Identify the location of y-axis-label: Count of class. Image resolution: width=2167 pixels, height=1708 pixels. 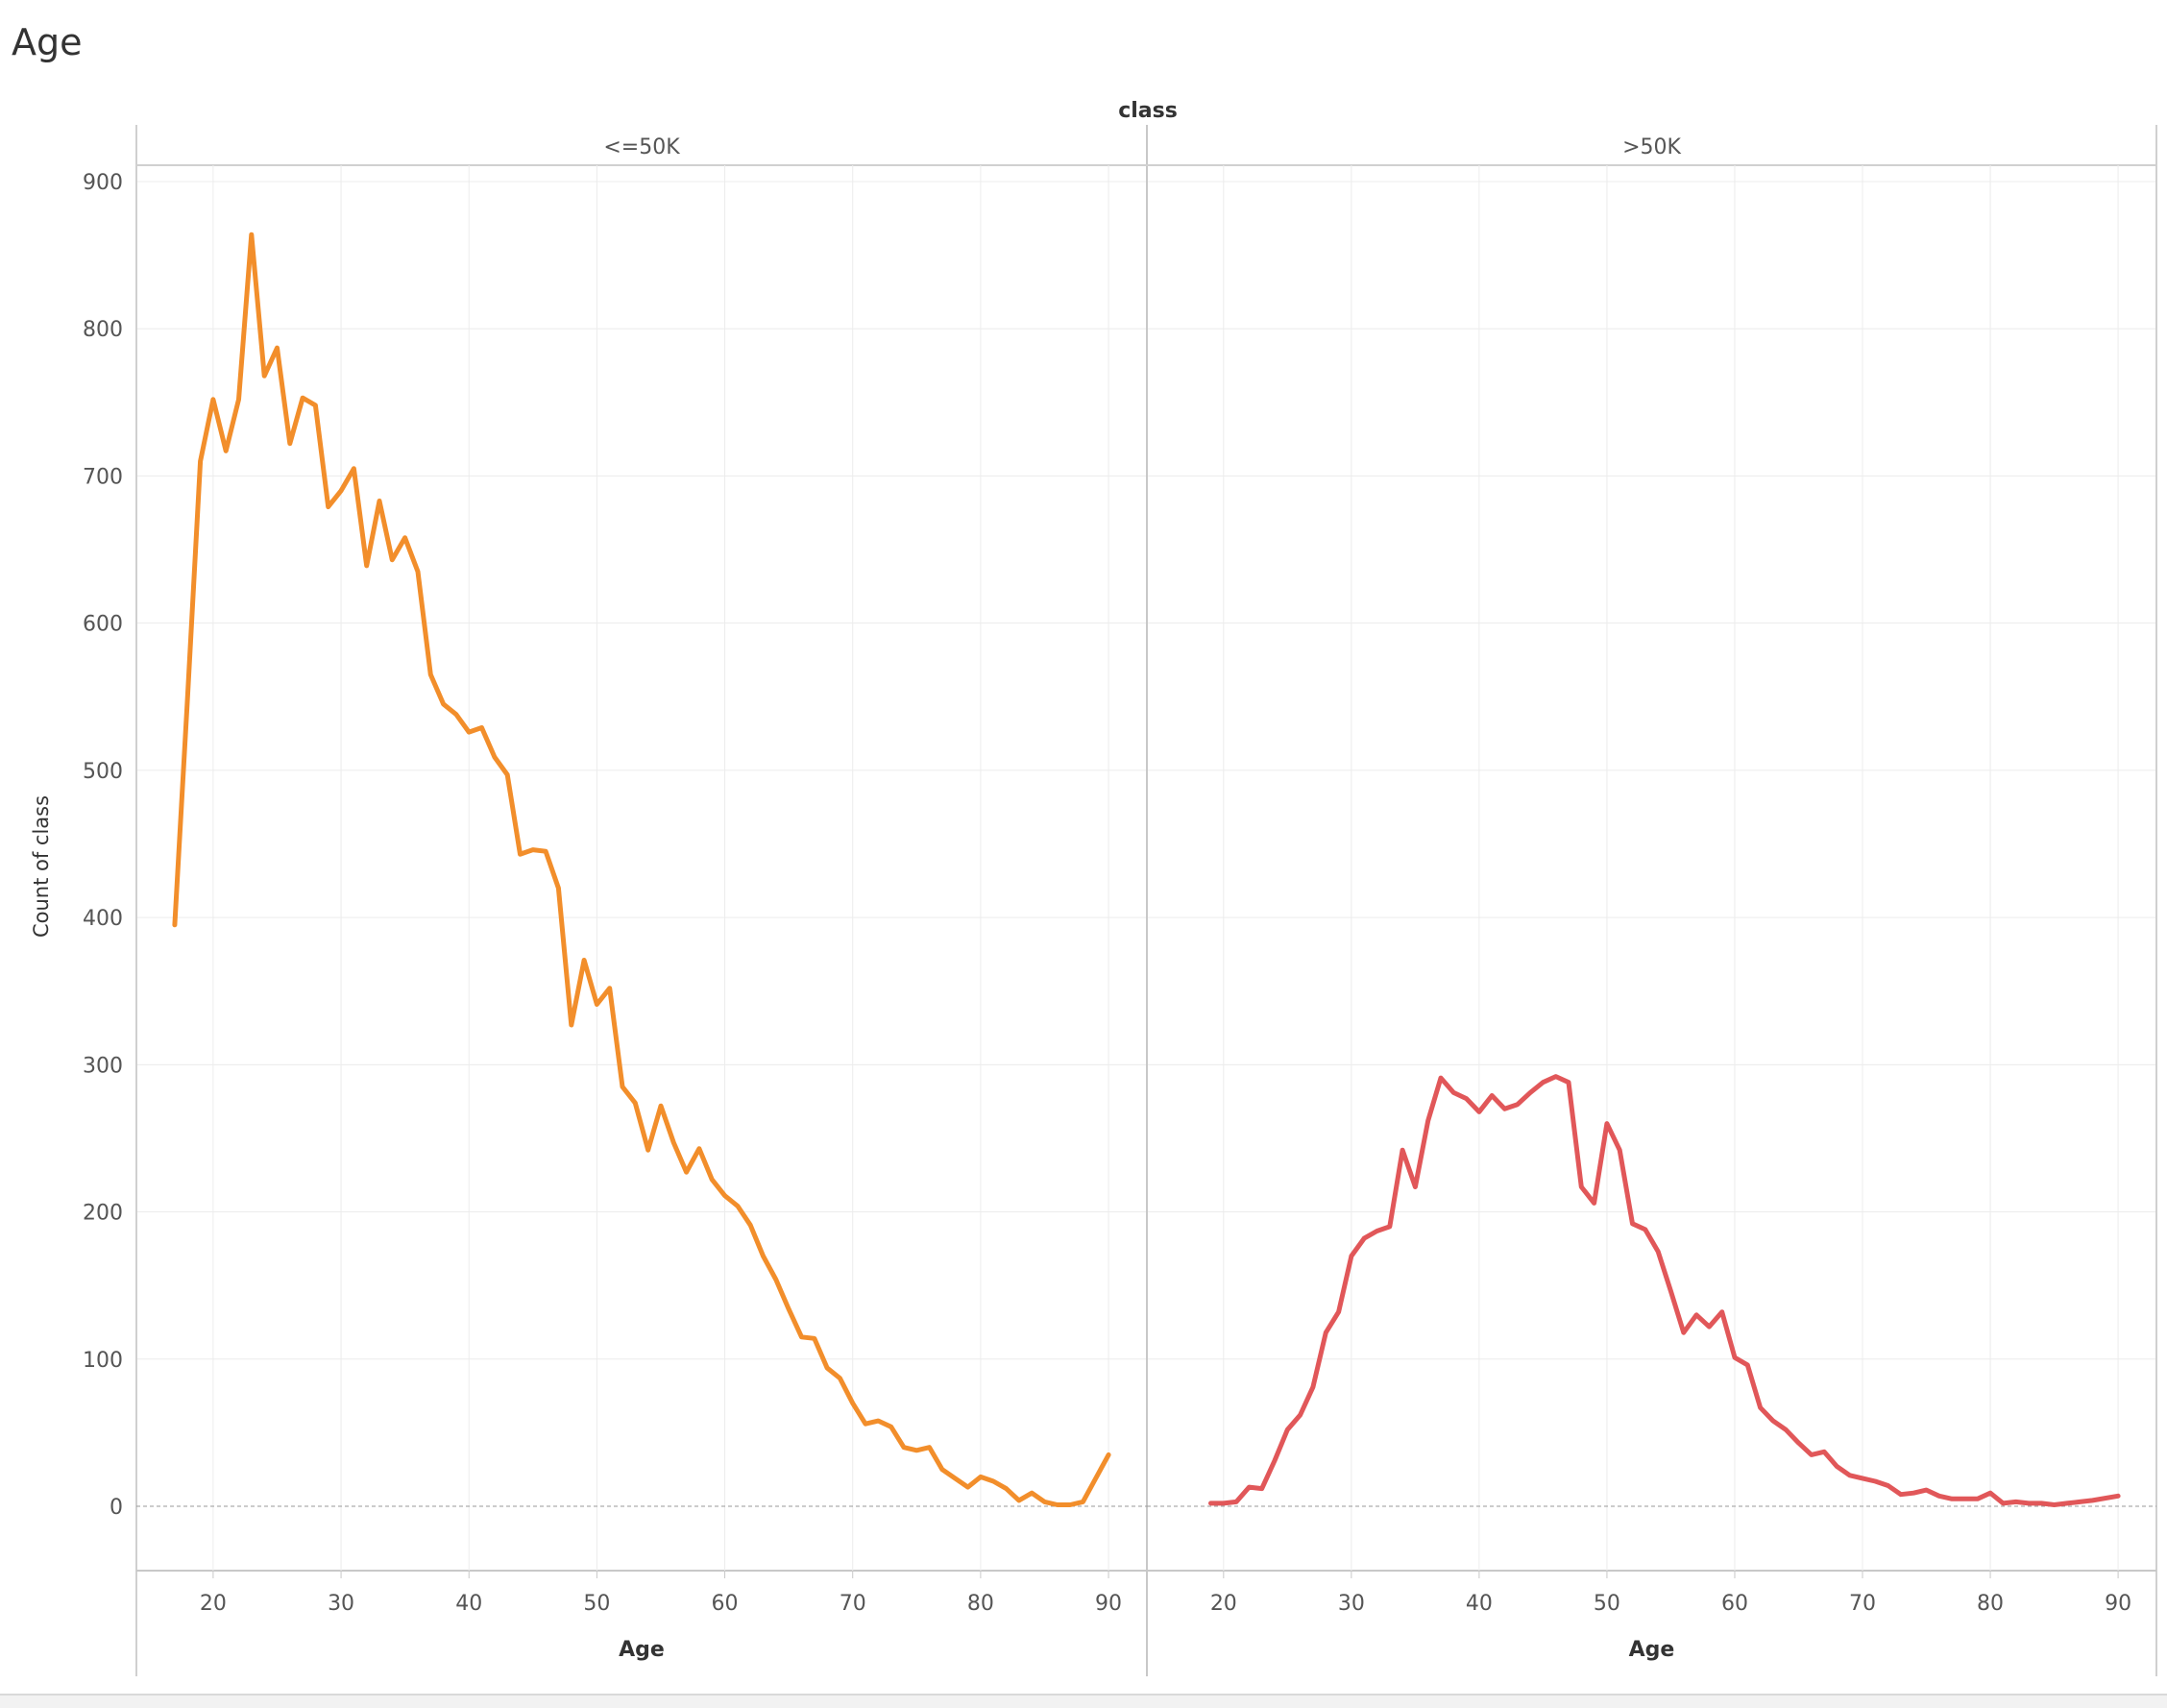
(42, 866).